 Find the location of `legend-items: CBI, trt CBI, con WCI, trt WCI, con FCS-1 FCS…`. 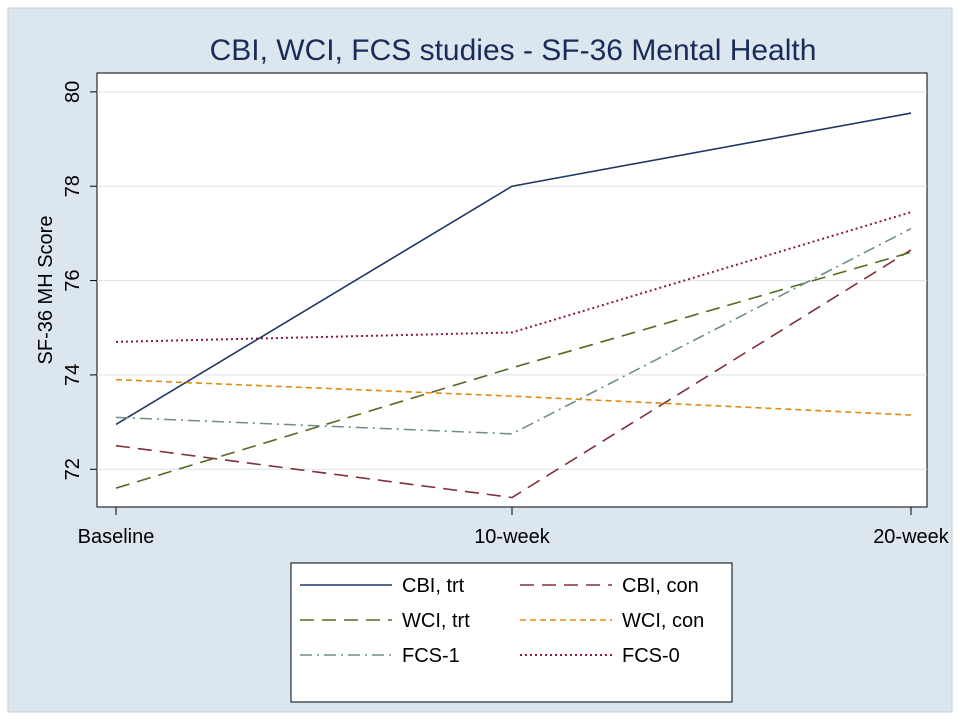

legend-items: CBI, trt CBI, con WCI, trt WCI, con FCS-1 FCS… is located at coordinates (502, 621).